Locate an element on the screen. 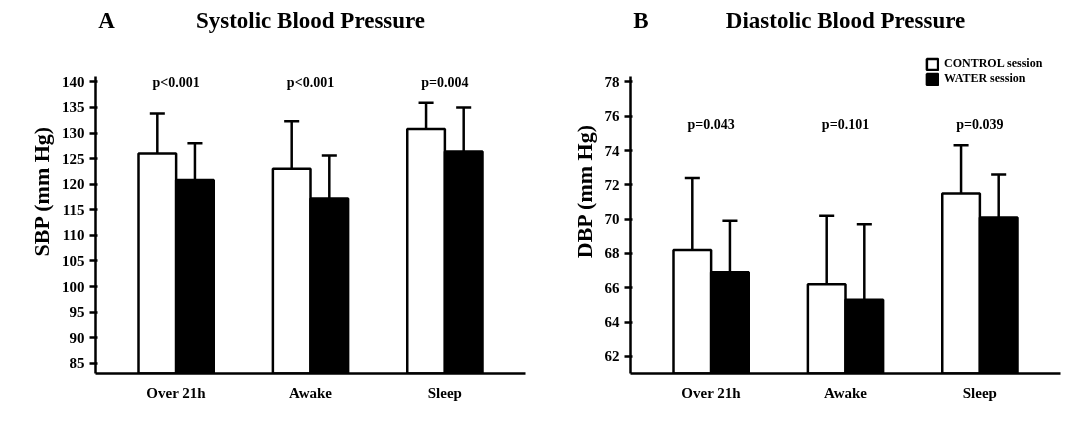 This screenshot has height=445, width=1090. chart-title: Diastolic Blood Pressure is located at coordinates (845, 20).